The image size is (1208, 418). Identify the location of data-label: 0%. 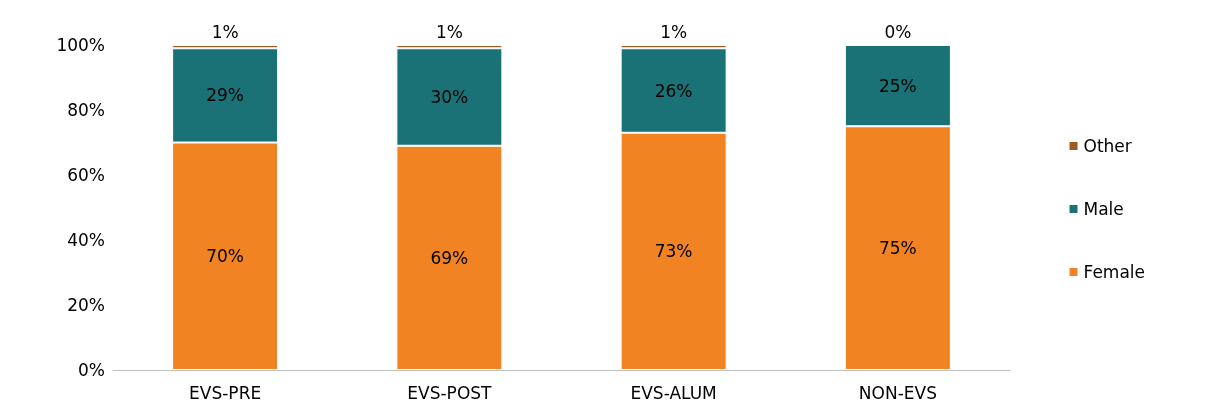
(898, 31).